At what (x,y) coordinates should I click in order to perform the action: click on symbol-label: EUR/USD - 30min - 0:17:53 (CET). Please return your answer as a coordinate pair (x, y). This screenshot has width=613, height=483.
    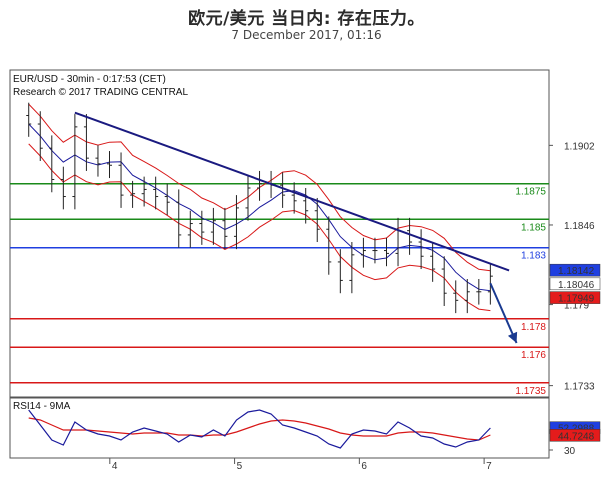
    Looking at the image, I should click on (89, 79).